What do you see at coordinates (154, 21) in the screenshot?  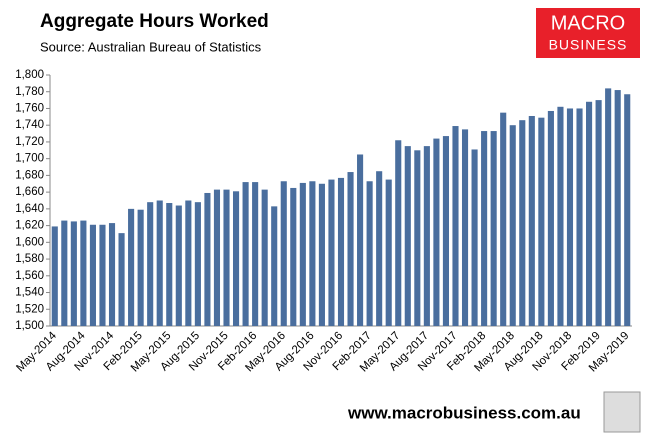 I see `chart-title: Aggregate Hours Worked` at bounding box center [154, 21].